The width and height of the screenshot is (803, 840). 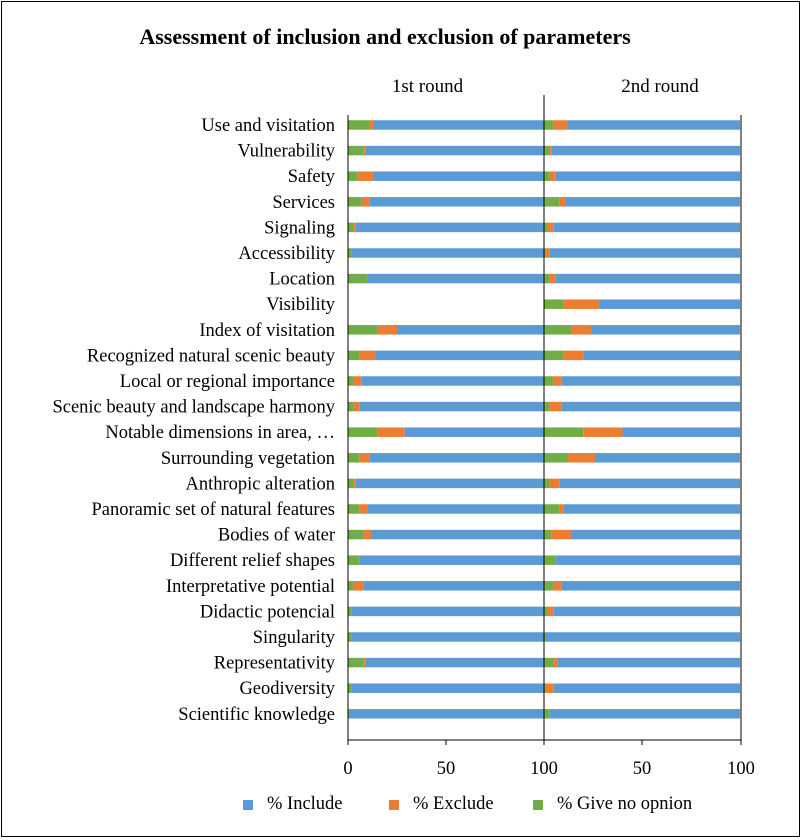 I want to click on category-label: Index of visitation, so click(x=267, y=331).